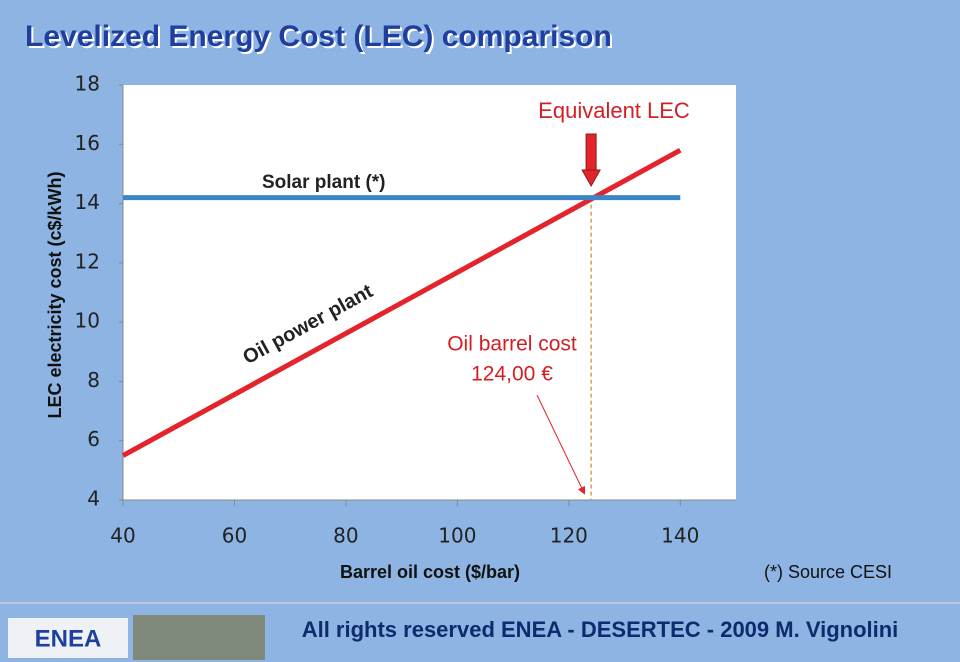 The image size is (960, 662). Describe the element at coordinates (512, 344) in the screenshot. I see `annotation: Oil barrel cost` at that location.